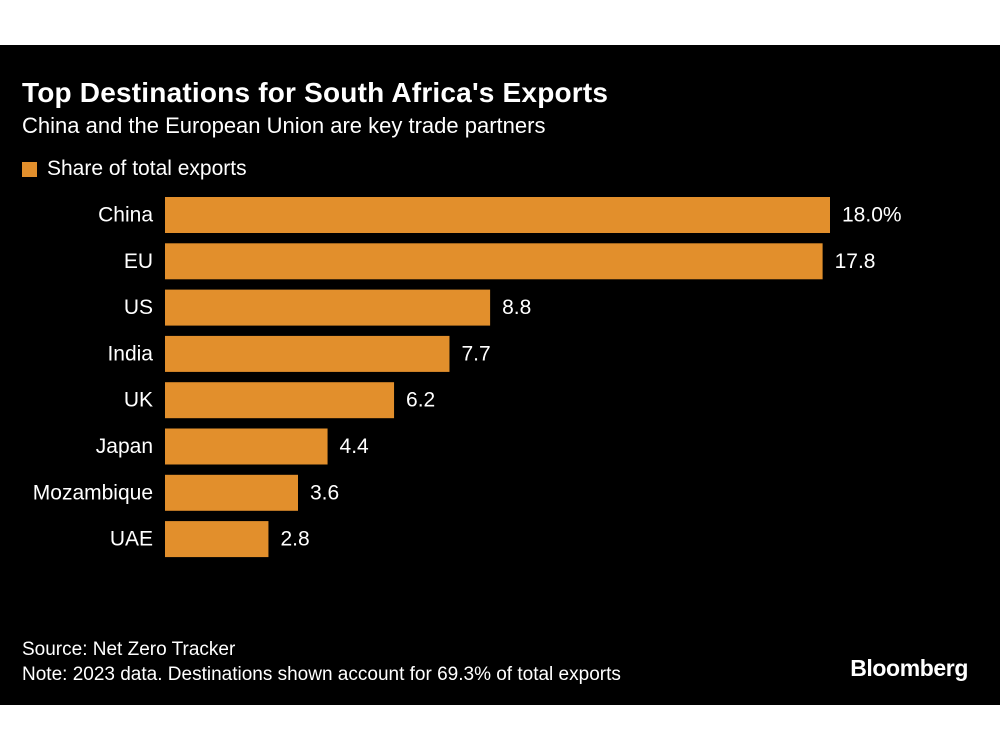 The width and height of the screenshot is (1000, 750). I want to click on value-label-india: 7.7, so click(475, 353).